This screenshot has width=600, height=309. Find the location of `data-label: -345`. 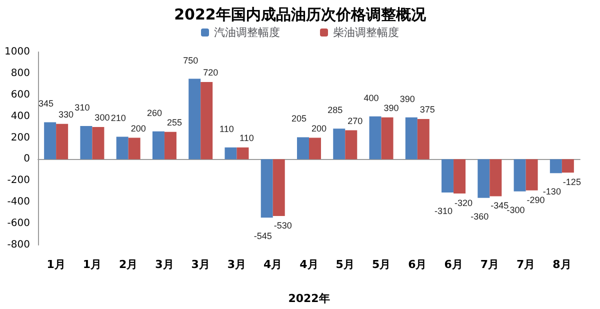

data-label: -345 is located at coordinates (499, 205).